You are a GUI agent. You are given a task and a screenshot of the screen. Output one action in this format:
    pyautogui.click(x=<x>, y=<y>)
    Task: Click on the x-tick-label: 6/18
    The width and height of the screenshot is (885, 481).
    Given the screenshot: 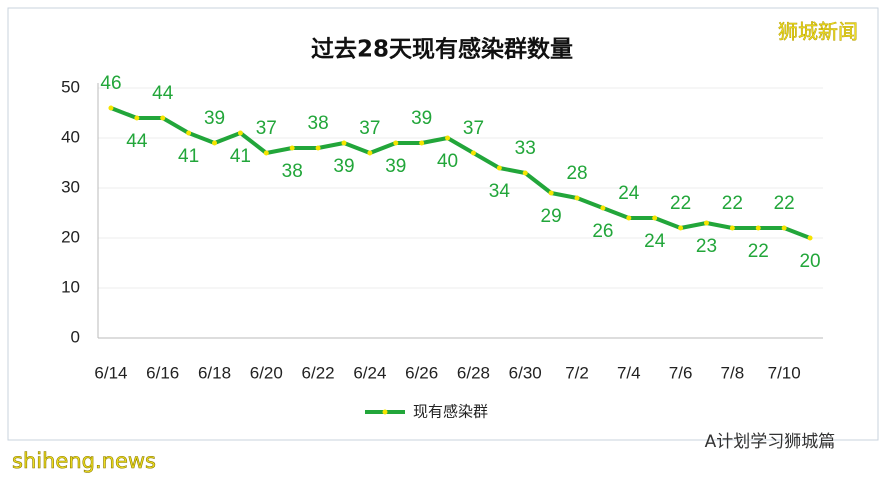 What is the action you would take?
    pyautogui.click(x=214, y=372)
    